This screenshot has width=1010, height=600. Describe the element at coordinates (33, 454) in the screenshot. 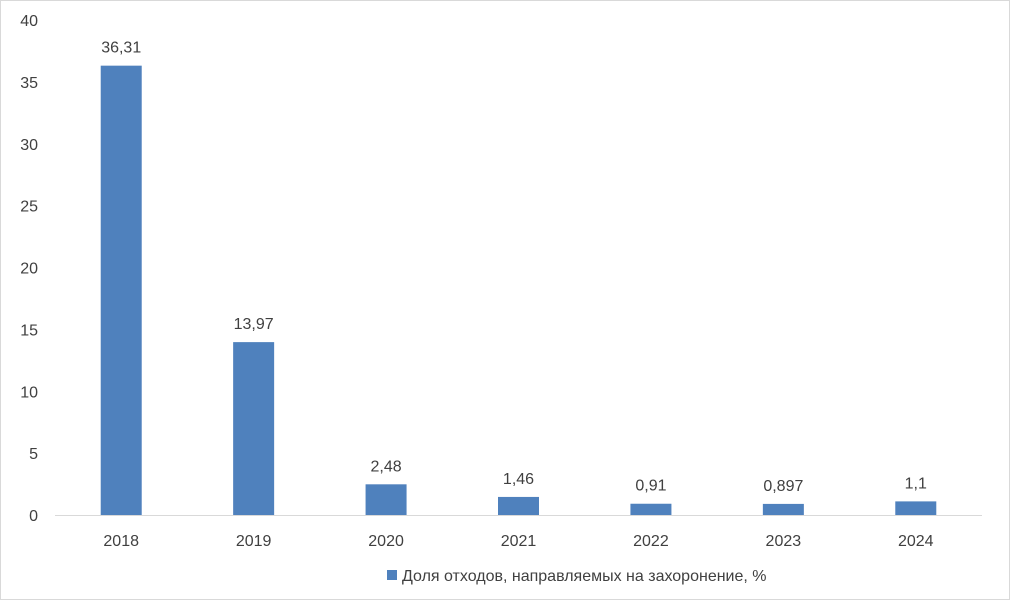

I see `y-tick-label: 5` at that location.